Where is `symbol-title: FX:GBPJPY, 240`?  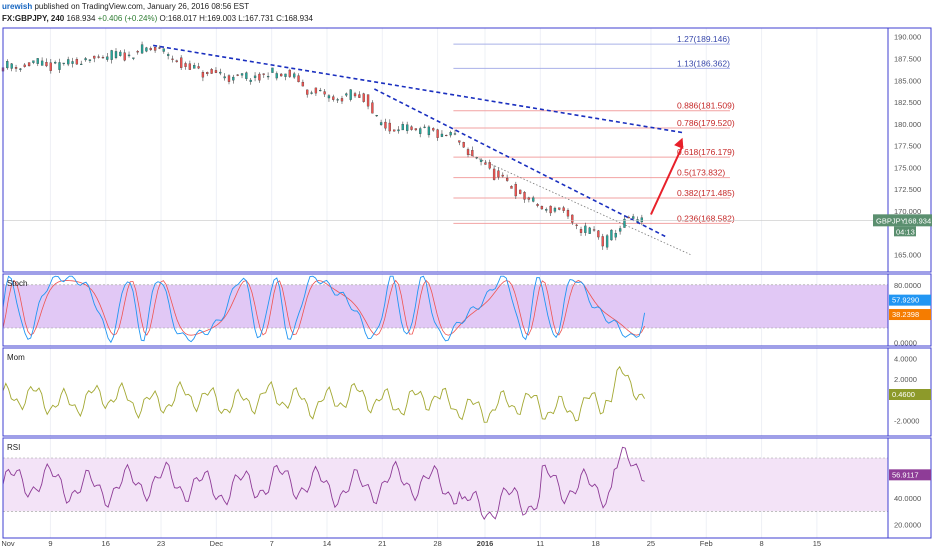
symbol-title: FX:GBPJPY, 240 is located at coordinates (33, 18).